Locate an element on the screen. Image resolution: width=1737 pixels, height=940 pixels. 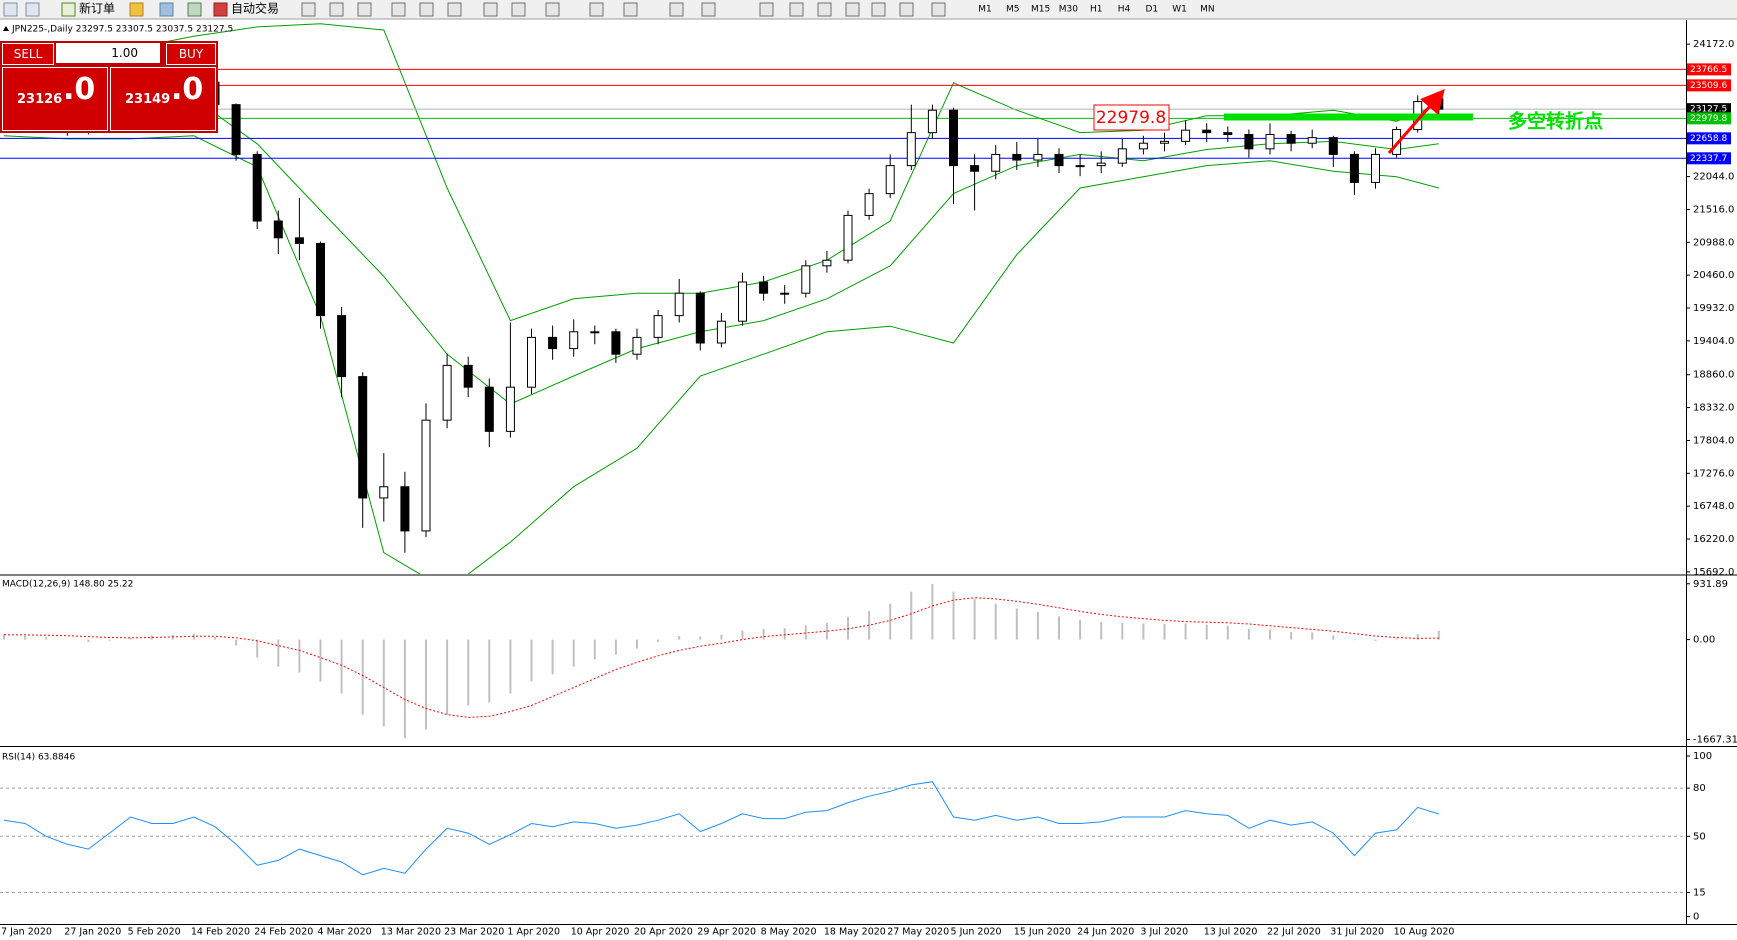
x-tick-label: 13 Jul 2020 is located at coordinates (1231, 932).